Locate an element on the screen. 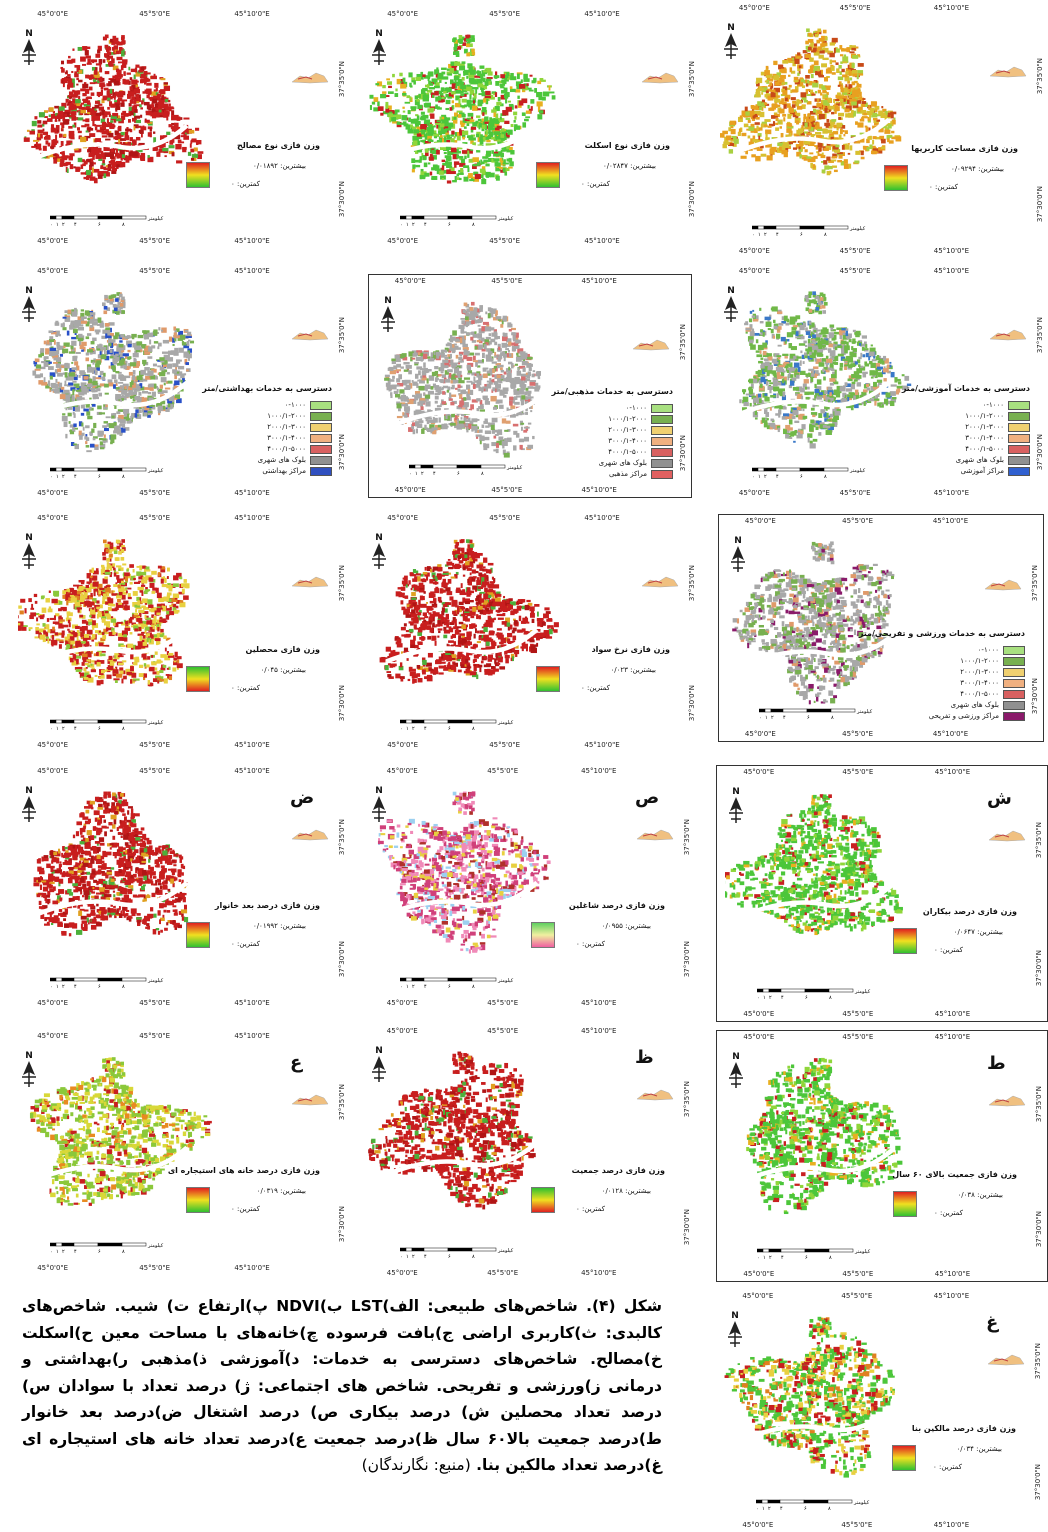 This screenshot has height=1532, width=1048. city-map is located at coordinates (815, 623).